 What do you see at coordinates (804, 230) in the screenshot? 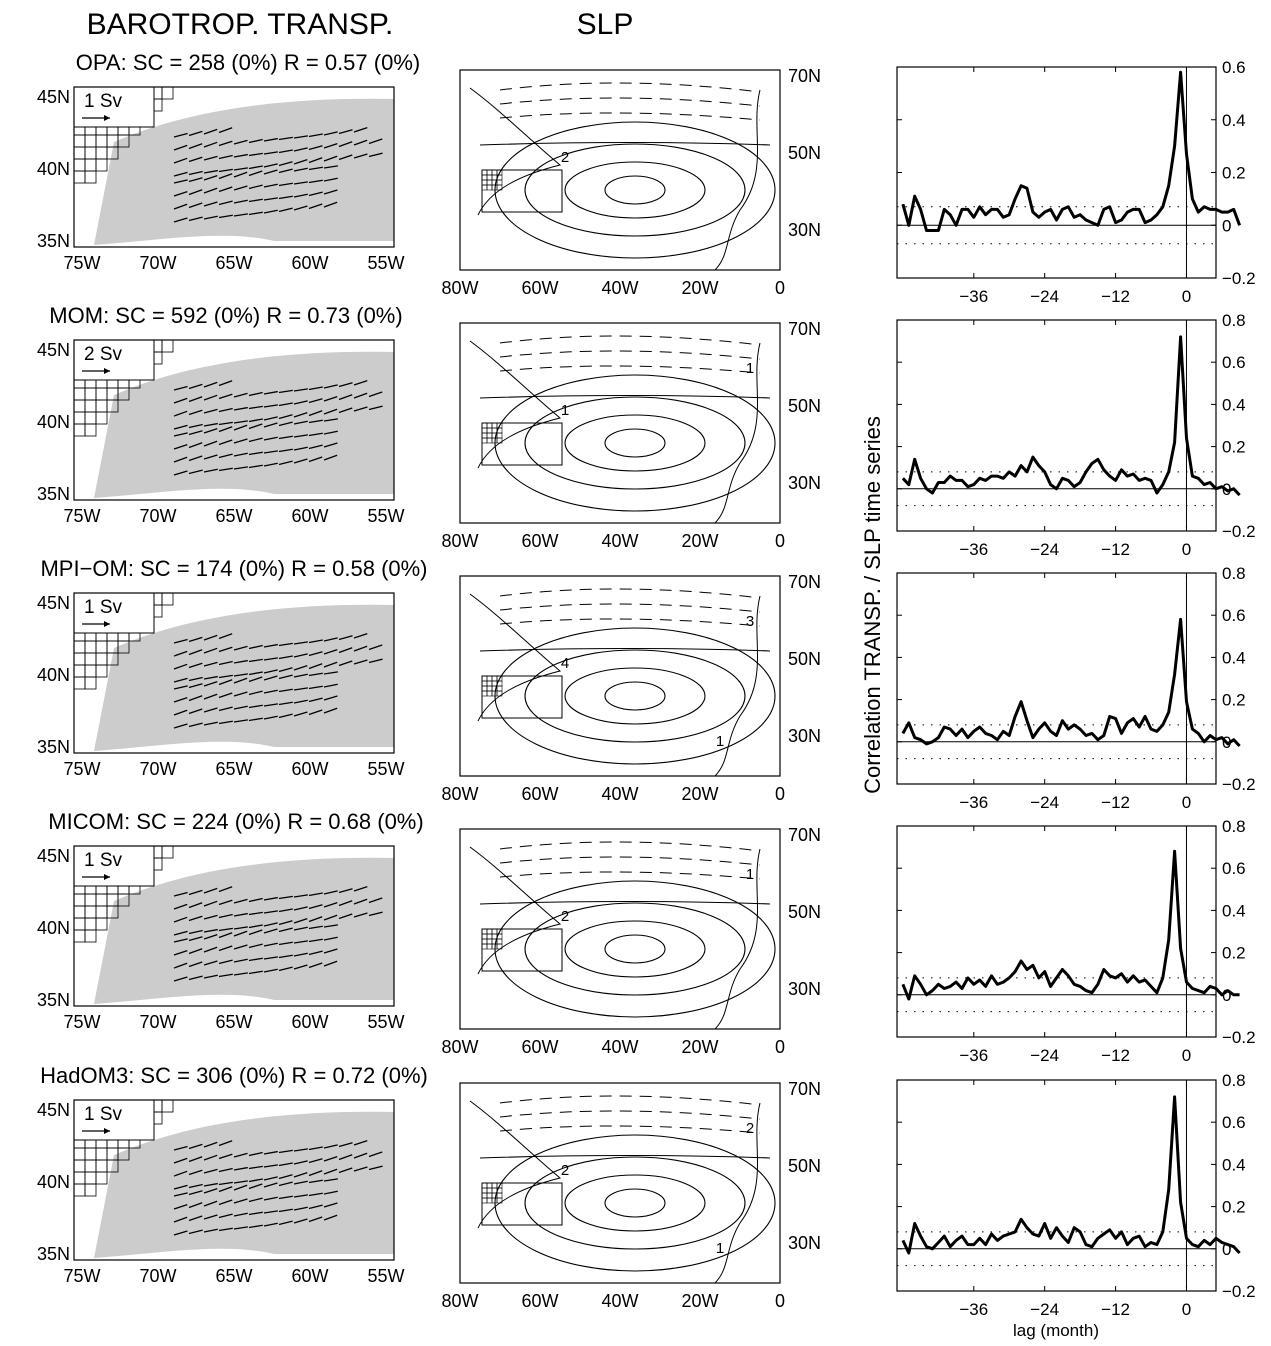
I see `slp-y-tick-label: 30N` at bounding box center [804, 230].